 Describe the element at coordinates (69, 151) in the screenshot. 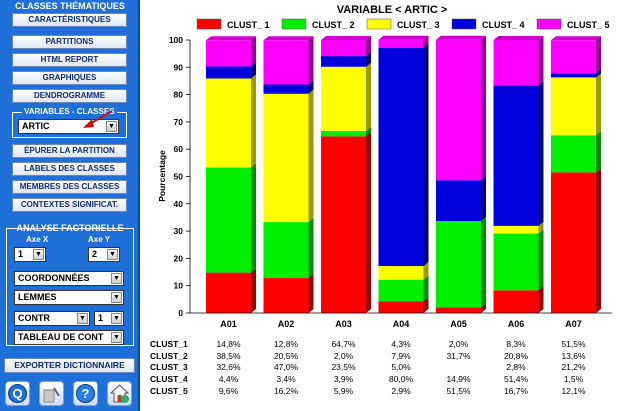

I see `epurer-partition-button: ÉPURER LA PARTITION` at that location.